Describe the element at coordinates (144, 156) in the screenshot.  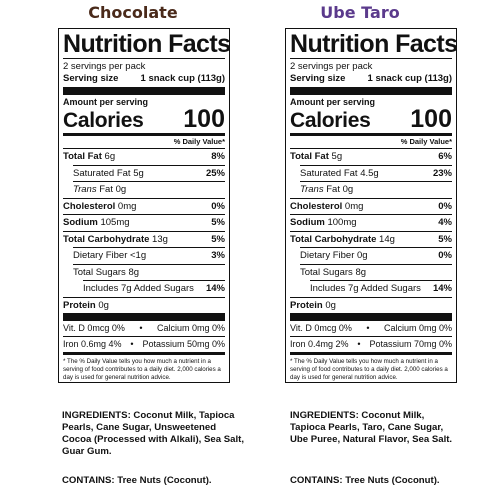
I see `total-fat-row: Total Fat 6g 8%` at that location.